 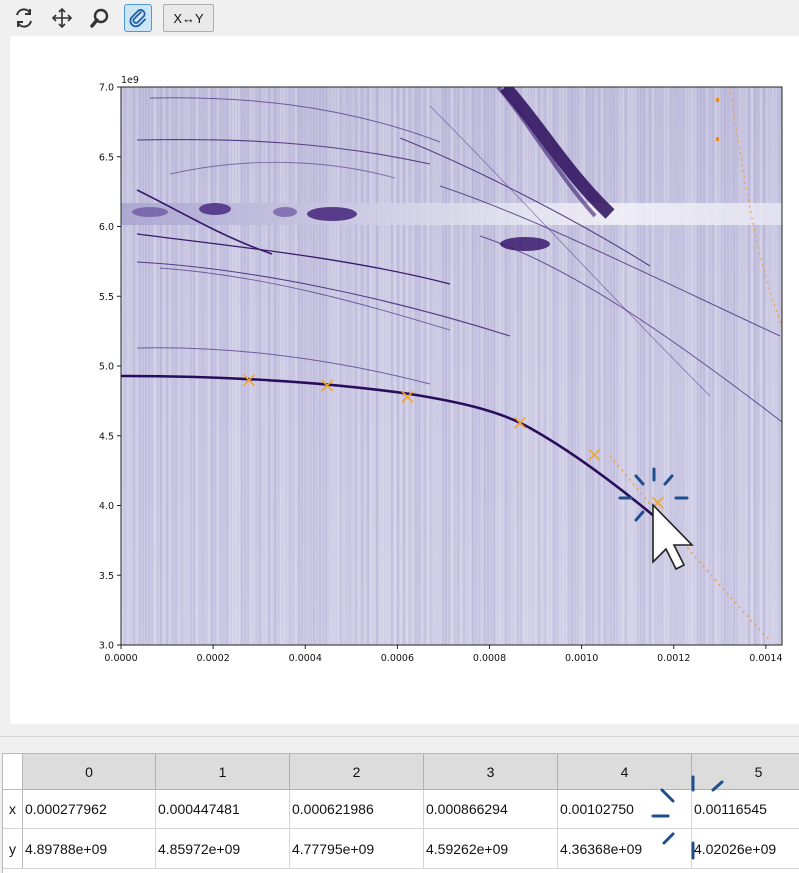 What do you see at coordinates (106, 227) in the screenshot?
I see `y-tick-label: 6.0` at bounding box center [106, 227].